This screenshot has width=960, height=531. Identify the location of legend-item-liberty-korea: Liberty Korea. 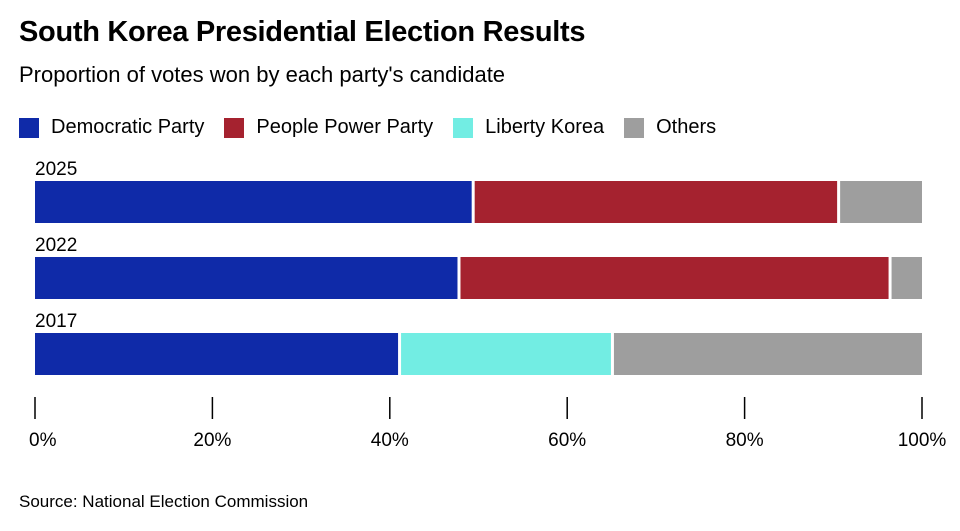
(528, 127).